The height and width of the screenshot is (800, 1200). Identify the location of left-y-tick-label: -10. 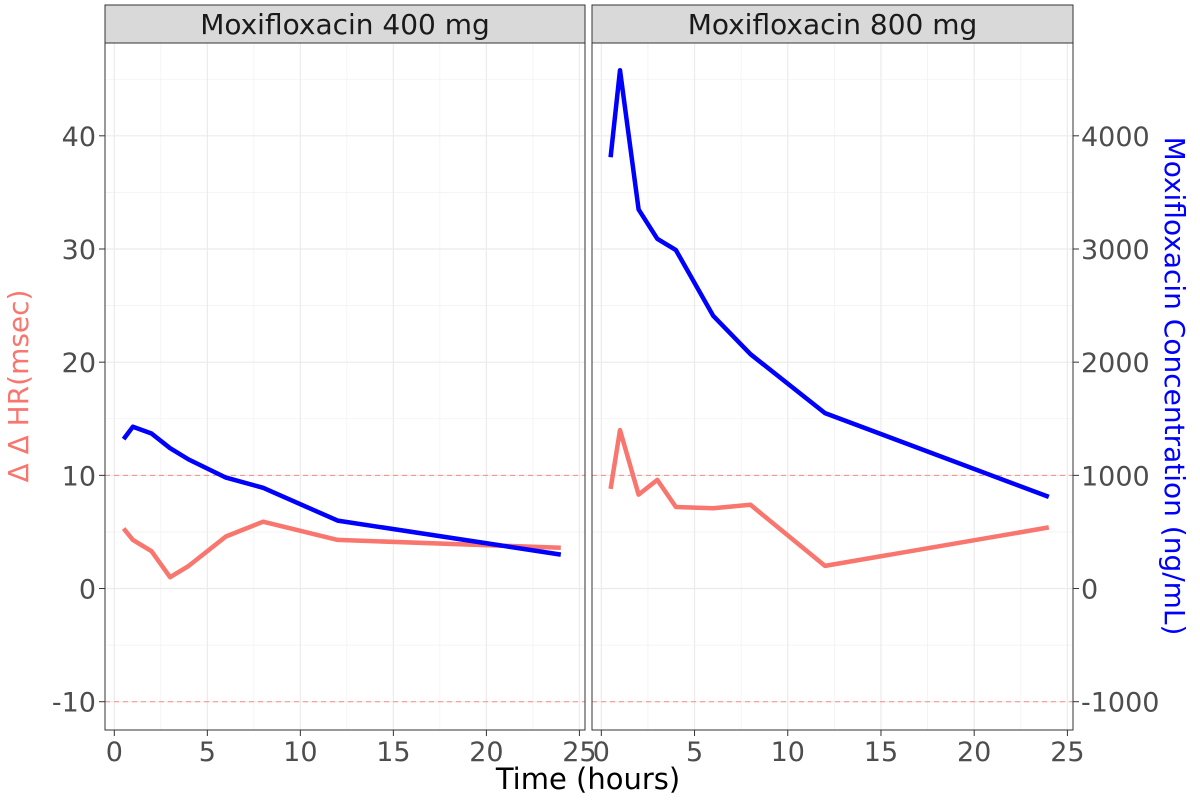
(74, 703).